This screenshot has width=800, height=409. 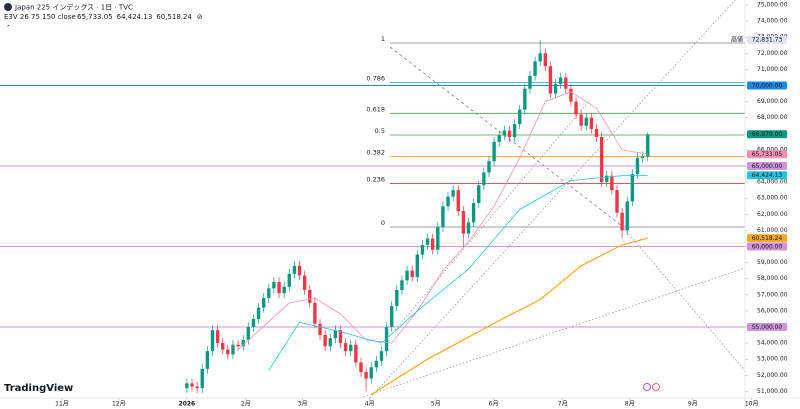 What do you see at coordinates (752, 404) in the screenshot?
I see `x-tick-label: 10月` at bounding box center [752, 404].